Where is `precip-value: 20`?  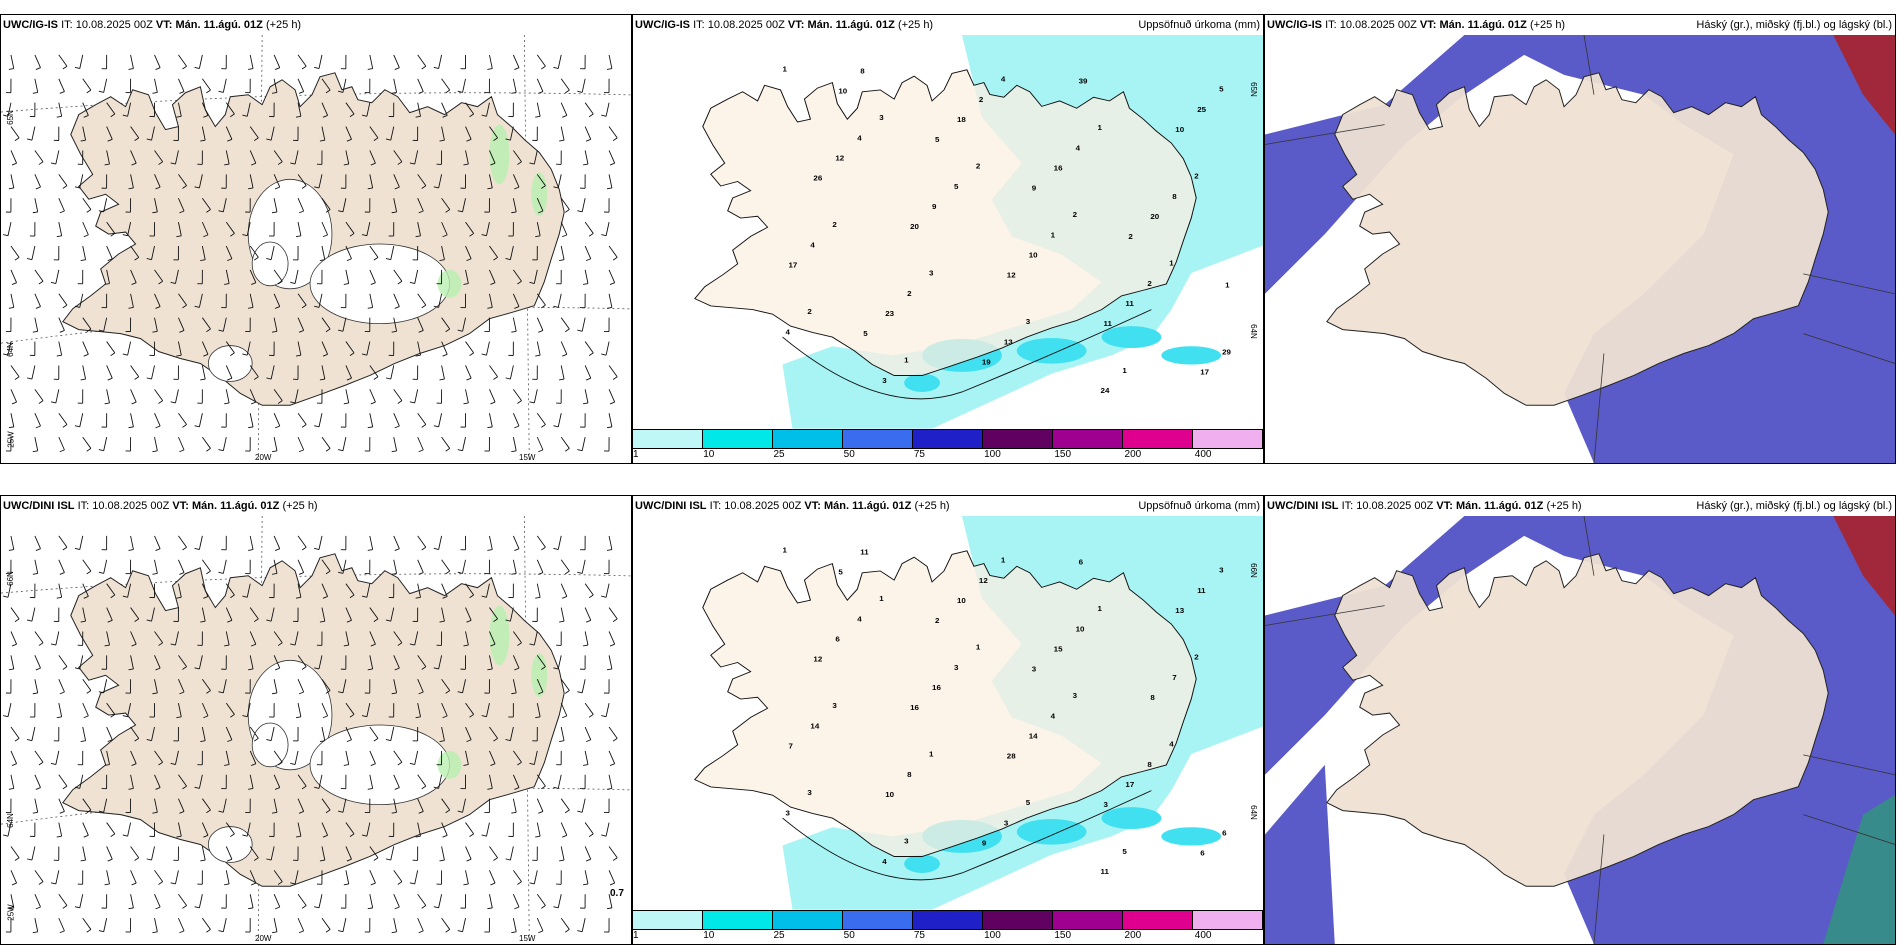 precip-value: 20 is located at coordinates (1154, 216).